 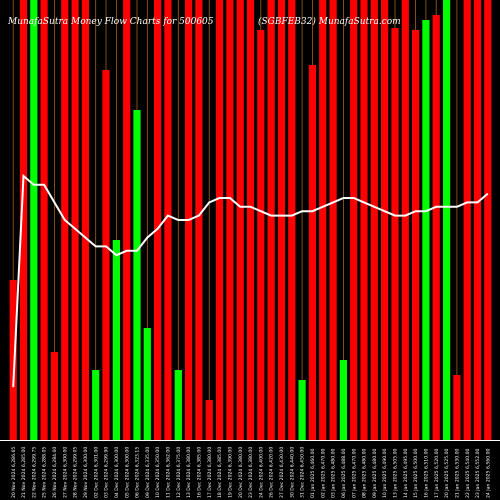 I want to click on x-tick-label: 03 Dec 2024 6,299.90, so click(x=107, y=472).